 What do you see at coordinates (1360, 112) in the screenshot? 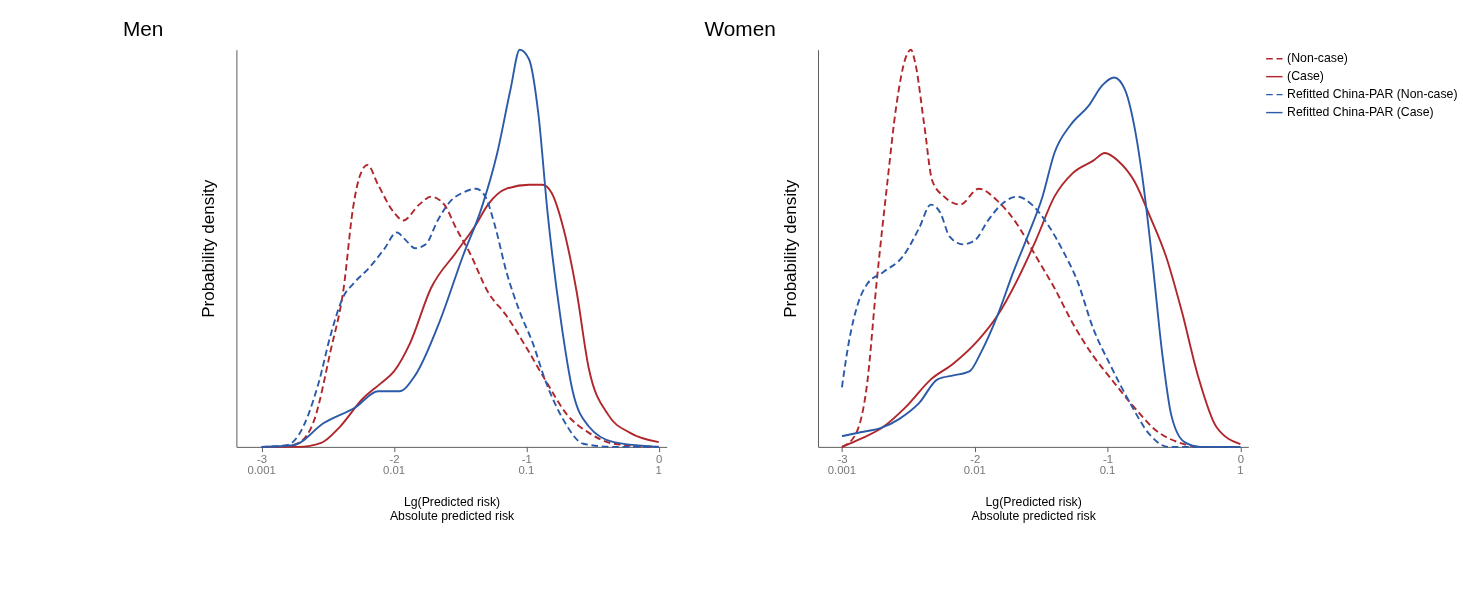
I see `legend-label: Refitted China-PAR (Case)` at bounding box center [1360, 112].